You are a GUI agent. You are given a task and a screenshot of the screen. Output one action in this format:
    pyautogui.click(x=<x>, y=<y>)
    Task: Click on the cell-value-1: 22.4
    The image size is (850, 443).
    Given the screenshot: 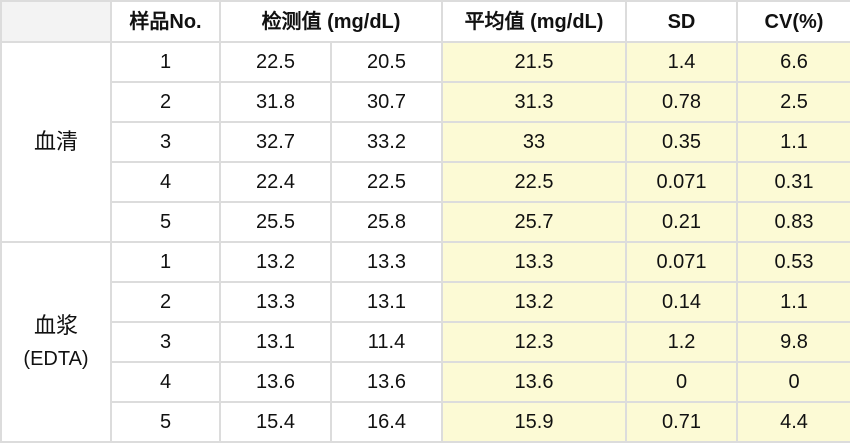 What is the action you would take?
    pyautogui.click(x=275, y=182)
    